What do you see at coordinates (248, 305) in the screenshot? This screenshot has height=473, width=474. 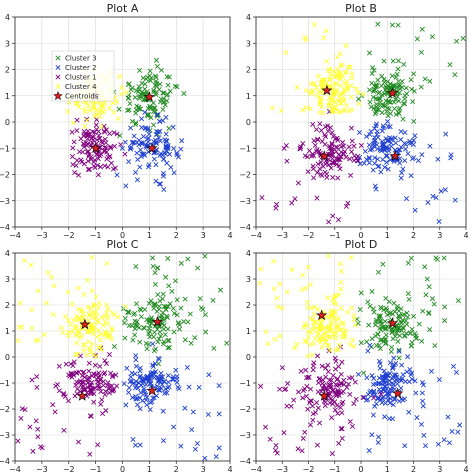 I see `y-tick-label: 2` at bounding box center [248, 305].